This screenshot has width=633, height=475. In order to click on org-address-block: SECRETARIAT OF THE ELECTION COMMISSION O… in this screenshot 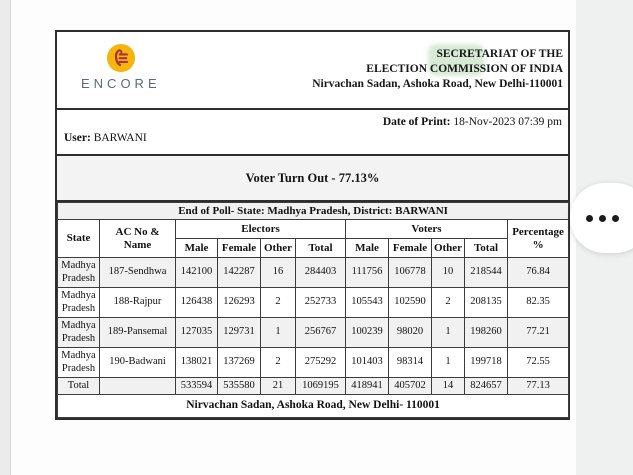, I will do `click(437, 69)`.